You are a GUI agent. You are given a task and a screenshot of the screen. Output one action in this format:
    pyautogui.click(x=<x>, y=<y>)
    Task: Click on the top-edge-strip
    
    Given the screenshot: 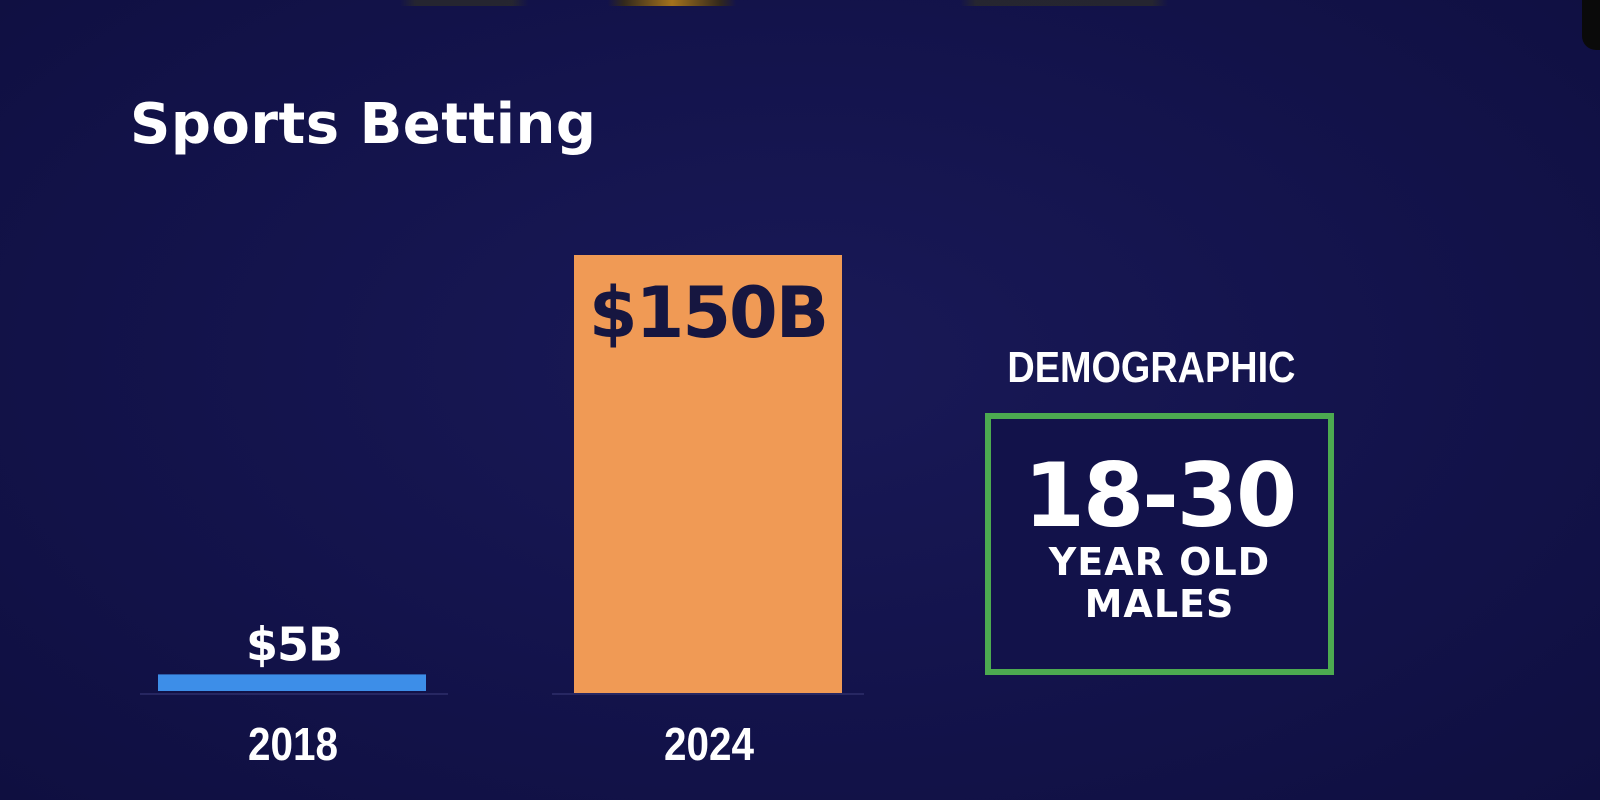 What is the action you would take?
    pyautogui.click(x=800, y=3)
    